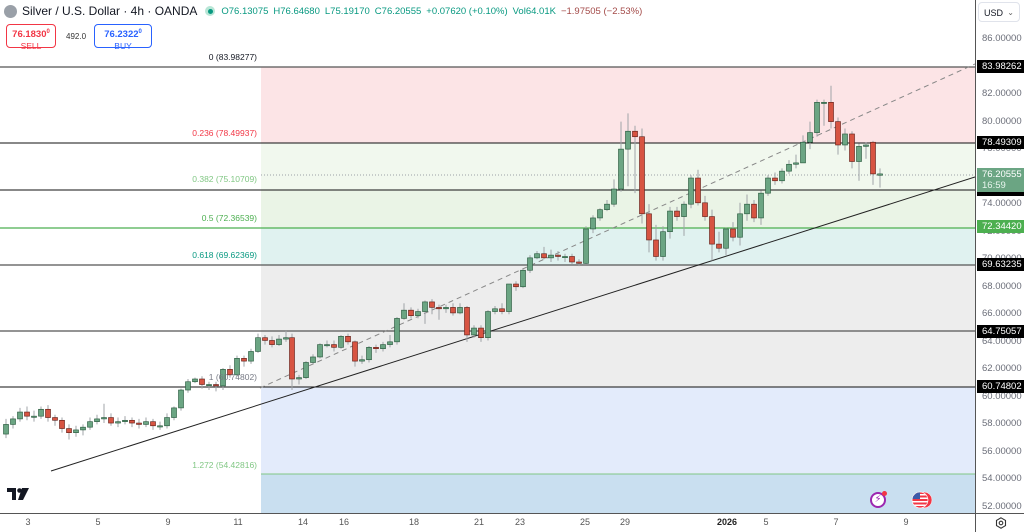 The height and width of the screenshot is (532, 1024). Describe the element at coordinates (303, 522) in the screenshot. I see `time-label: 14` at that location.